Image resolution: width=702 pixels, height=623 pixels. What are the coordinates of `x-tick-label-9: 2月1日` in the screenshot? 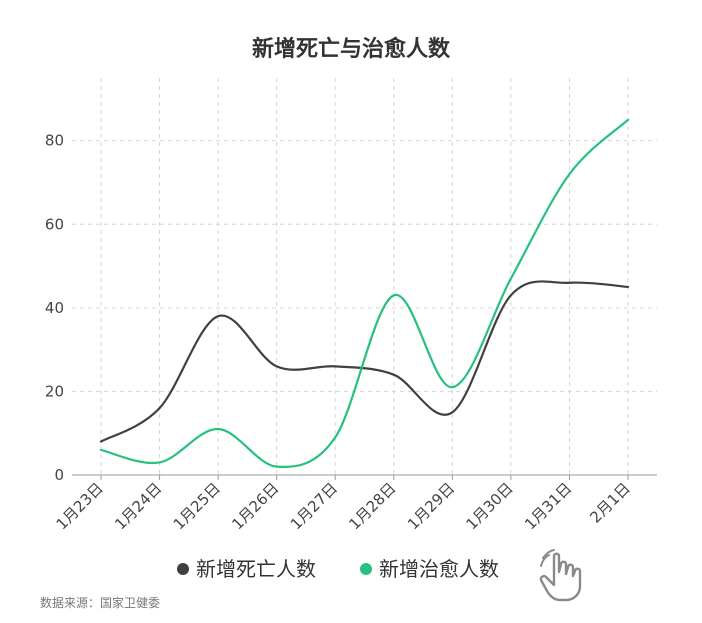 It's located at (609, 502).